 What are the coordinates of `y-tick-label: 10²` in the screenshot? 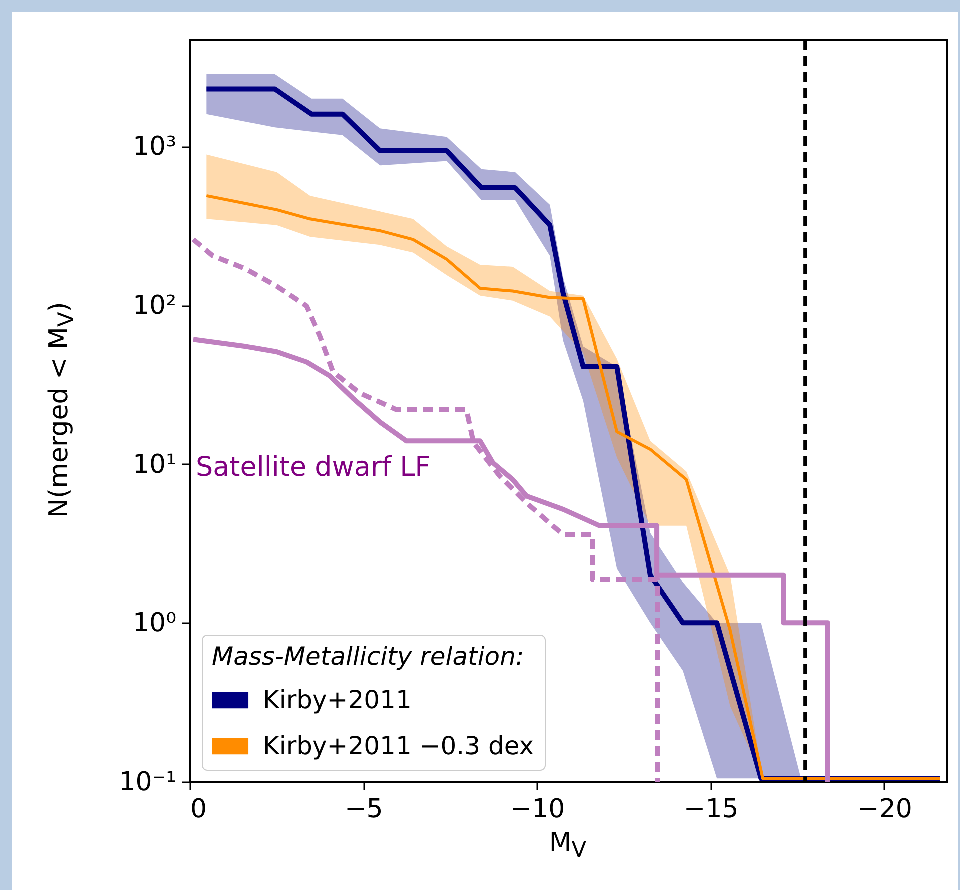 It's located at (154, 306).